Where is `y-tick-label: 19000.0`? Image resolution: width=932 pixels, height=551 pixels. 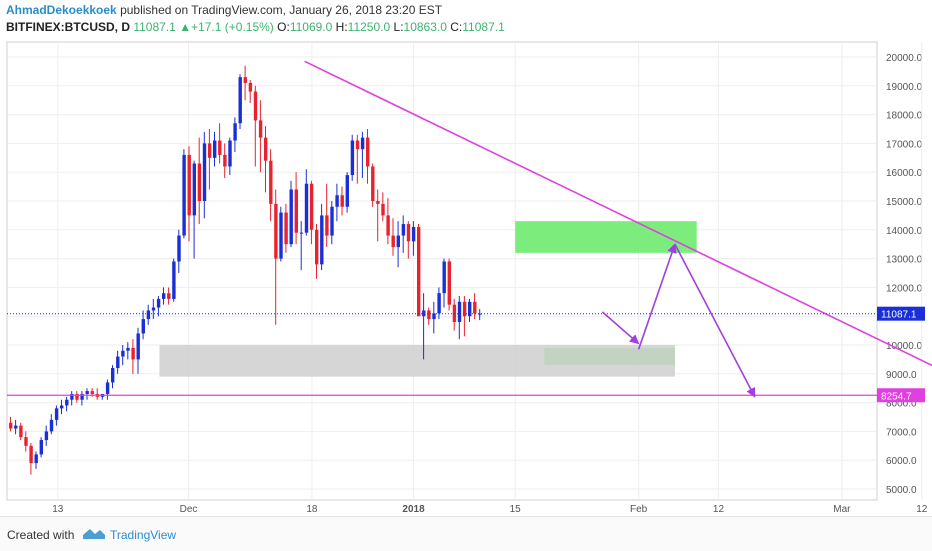 y-tick-label: 19000.0 is located at coordinates (904, 87).